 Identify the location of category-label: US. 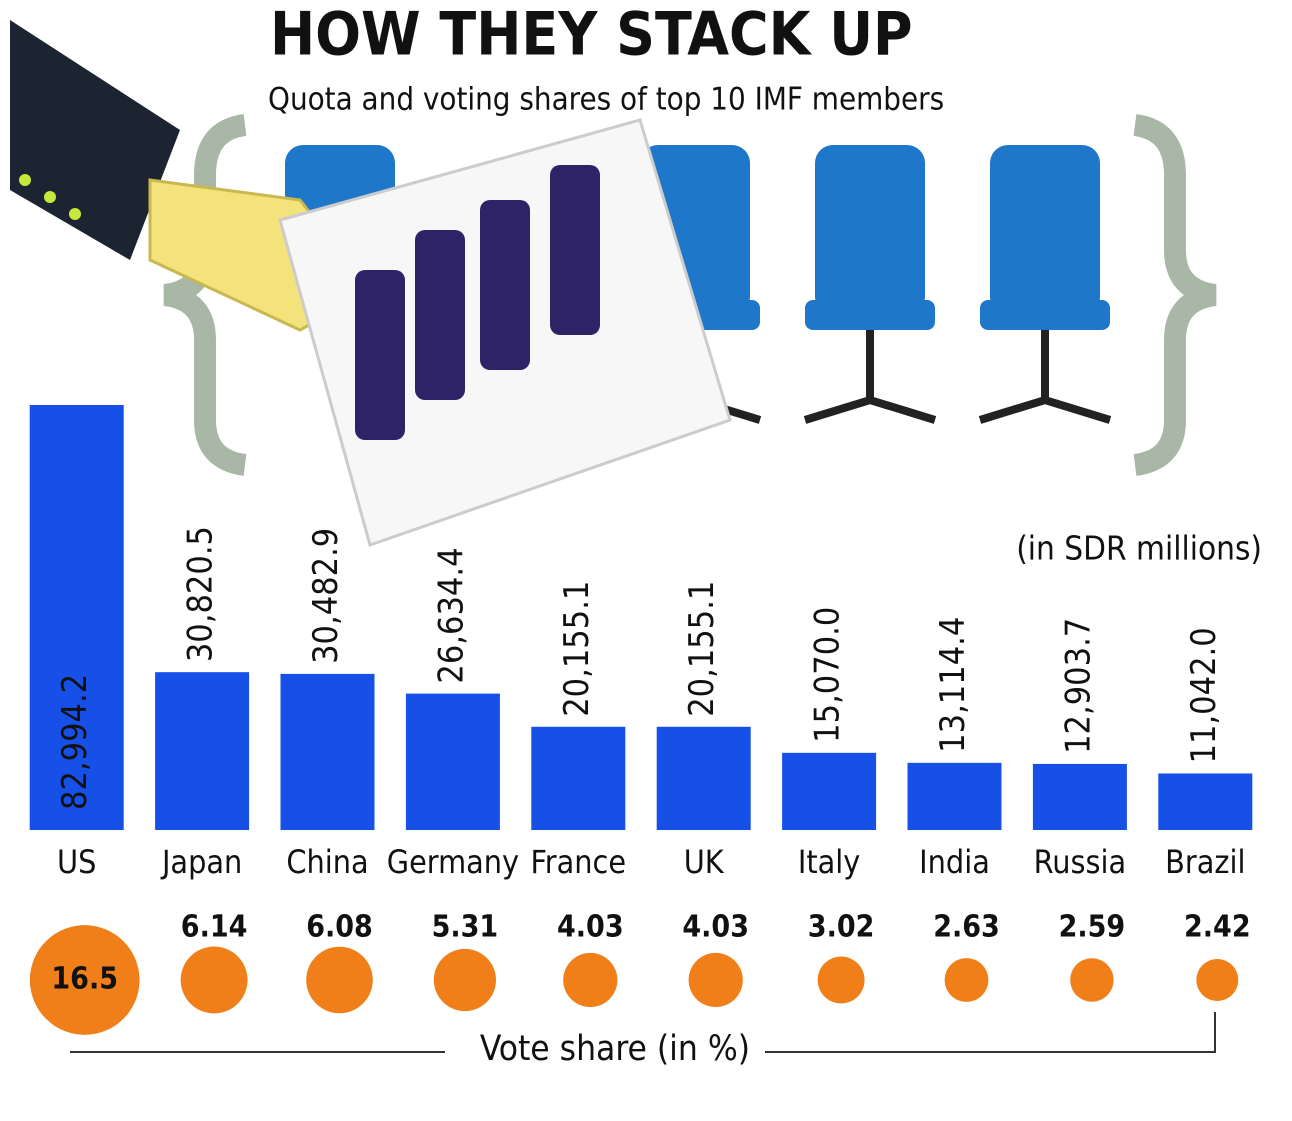
(76, 862).